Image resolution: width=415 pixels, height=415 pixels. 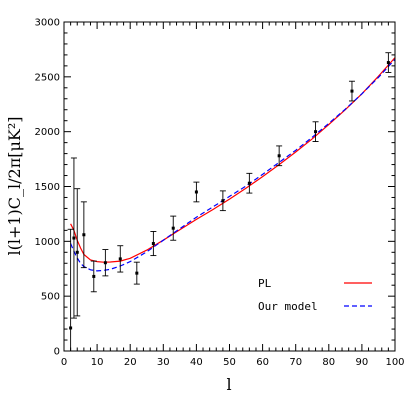 What do you see at coordinates (394, 362) in the screenshot?
I see `x-tick-label: 100` at bounding box center [394, 362].